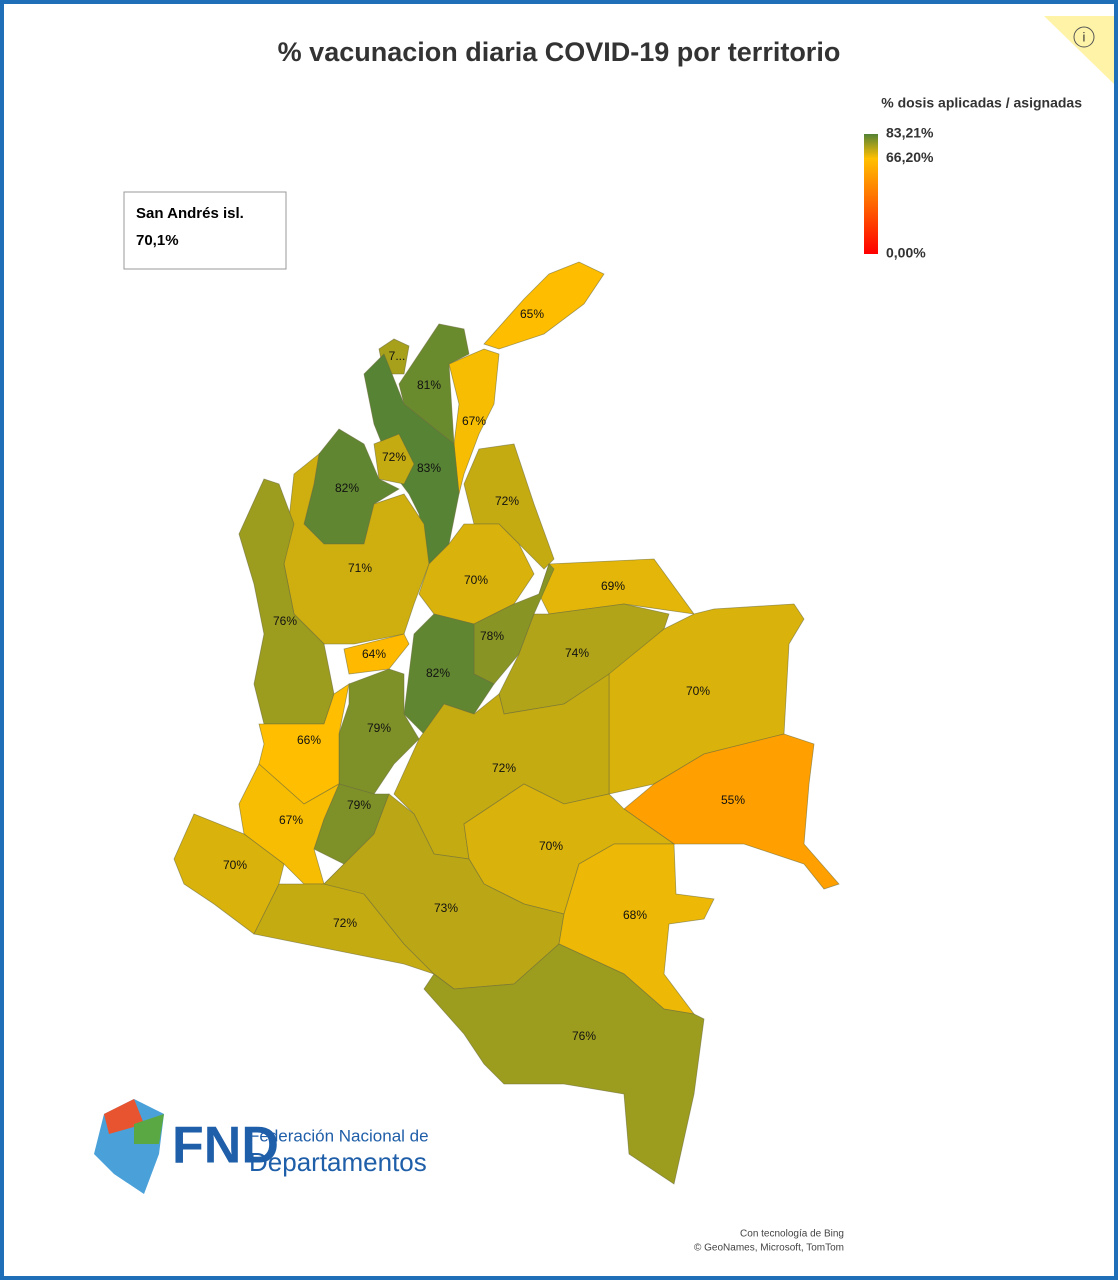 This screenshot has height=1280, width=1118. Describe the element at coordinates (910, 133) in the screenshot. I see `legend-label: 83,21%` at that location.